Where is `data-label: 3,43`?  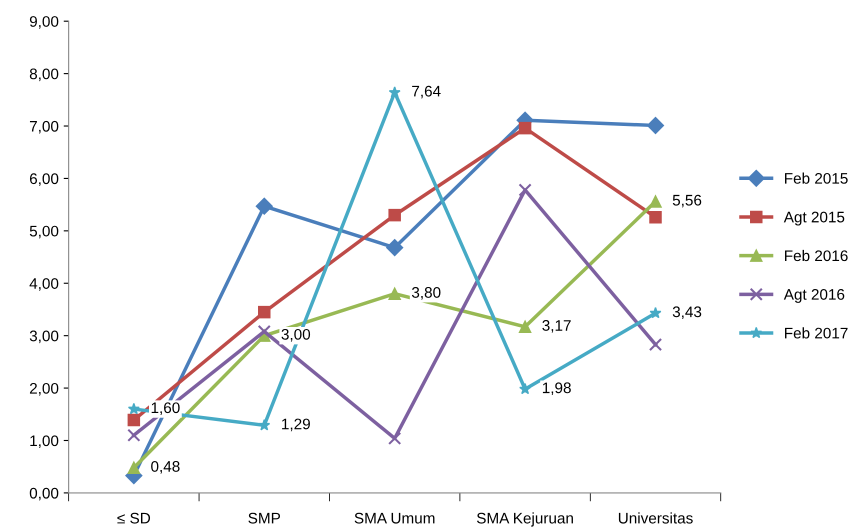
data-label: 3,43 is located at coordinates (687, 313).